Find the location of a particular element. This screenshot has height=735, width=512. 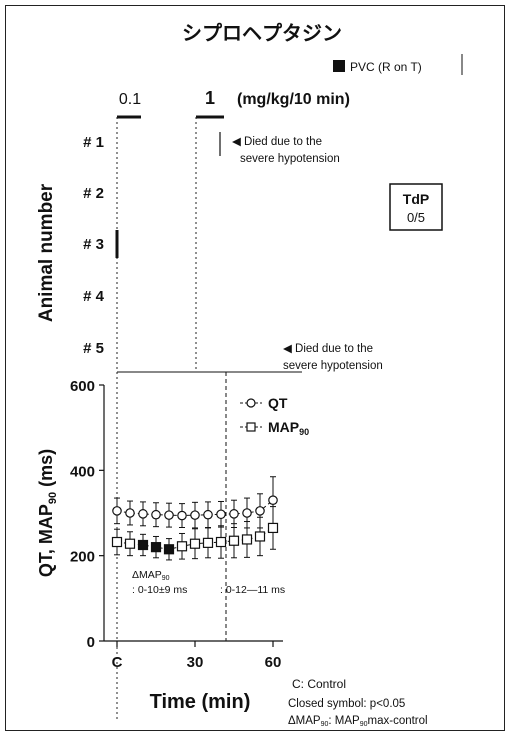

delta-sub: 90 is located at coordinates (166, 578).